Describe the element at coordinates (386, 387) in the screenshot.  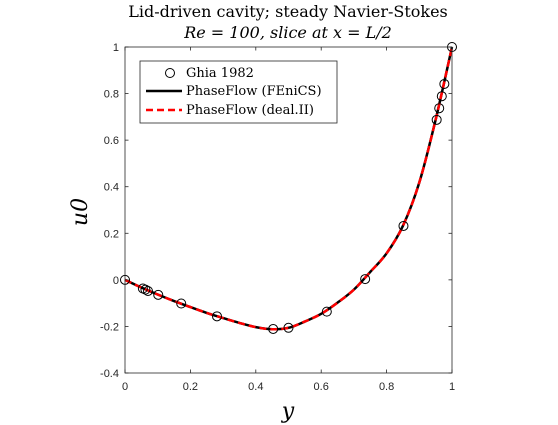
I see `x-tick-label: 0.8` at that location.